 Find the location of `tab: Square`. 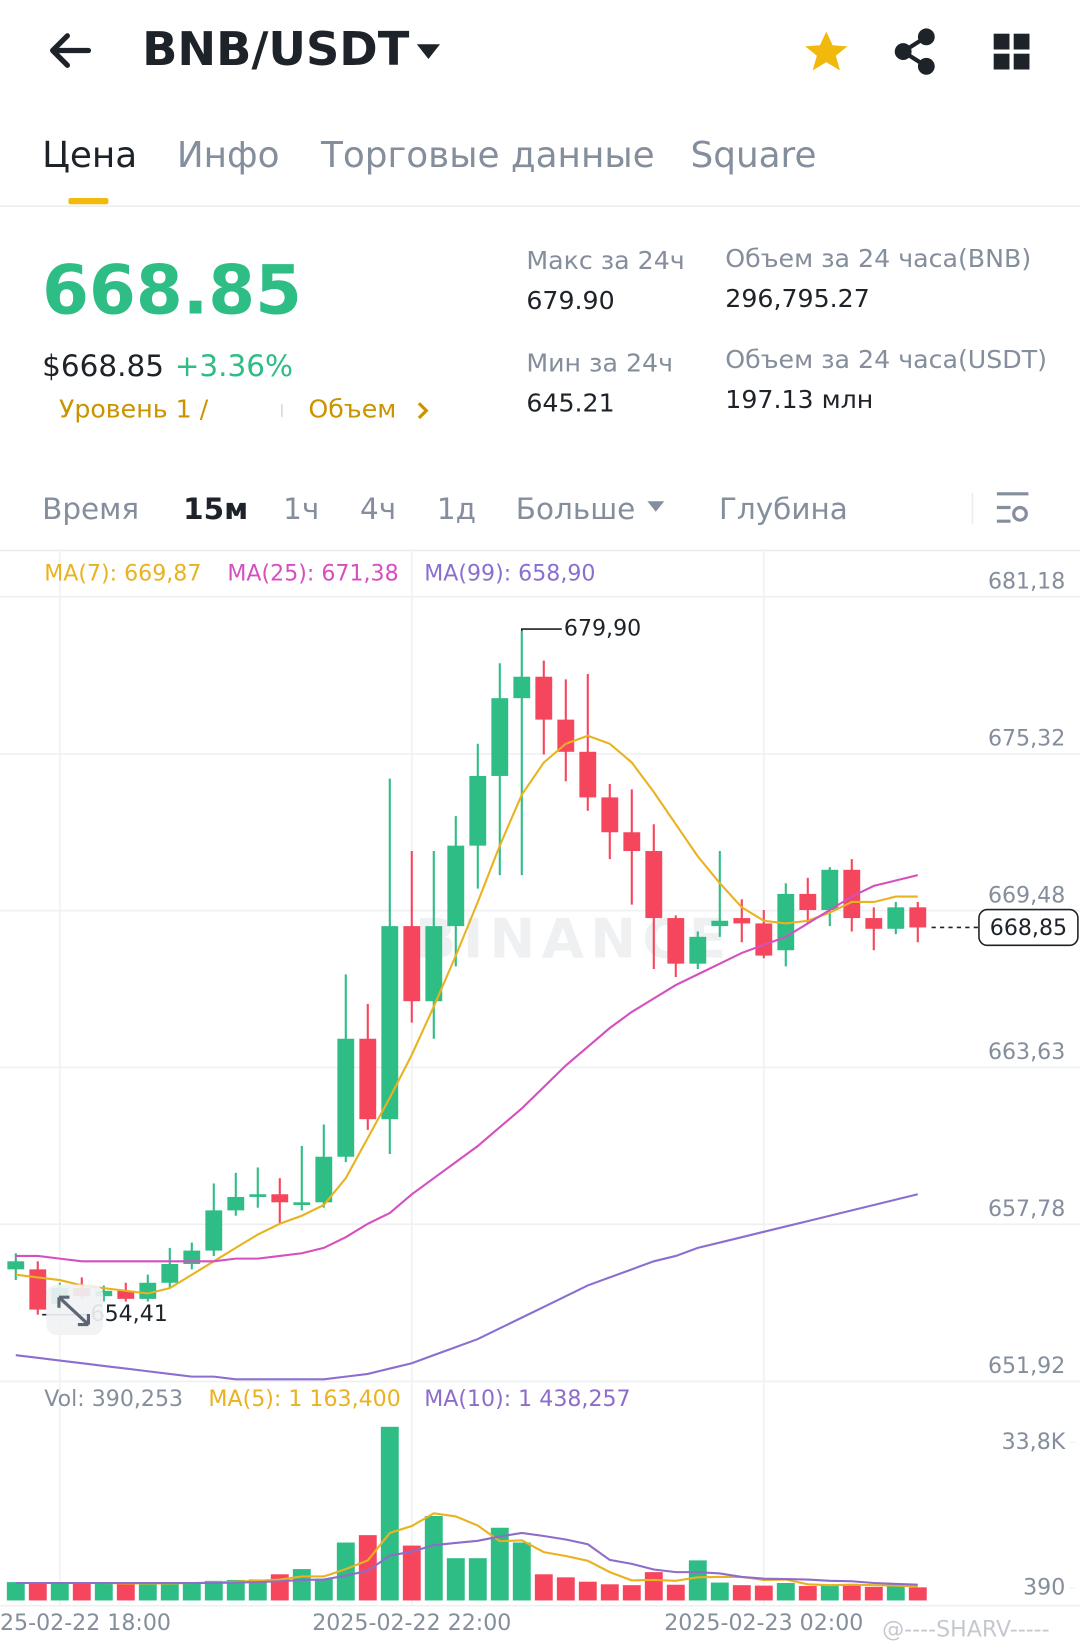

tab: Square is located at coordinates (754, 155).